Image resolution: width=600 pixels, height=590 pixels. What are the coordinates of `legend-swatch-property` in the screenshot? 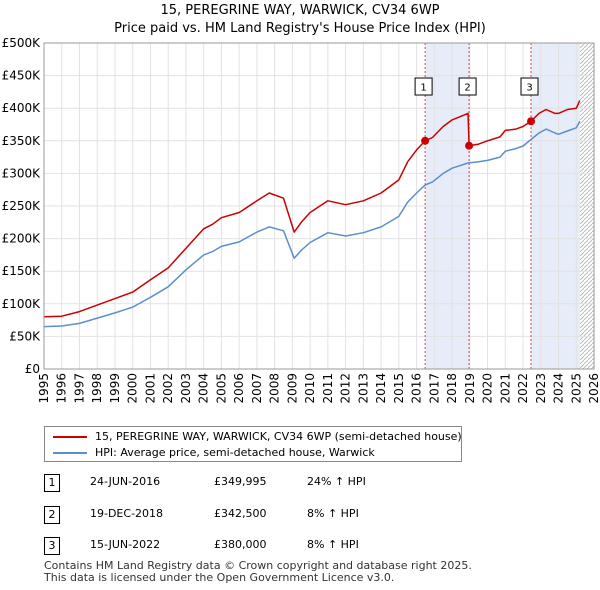 It's located at (70, 437).